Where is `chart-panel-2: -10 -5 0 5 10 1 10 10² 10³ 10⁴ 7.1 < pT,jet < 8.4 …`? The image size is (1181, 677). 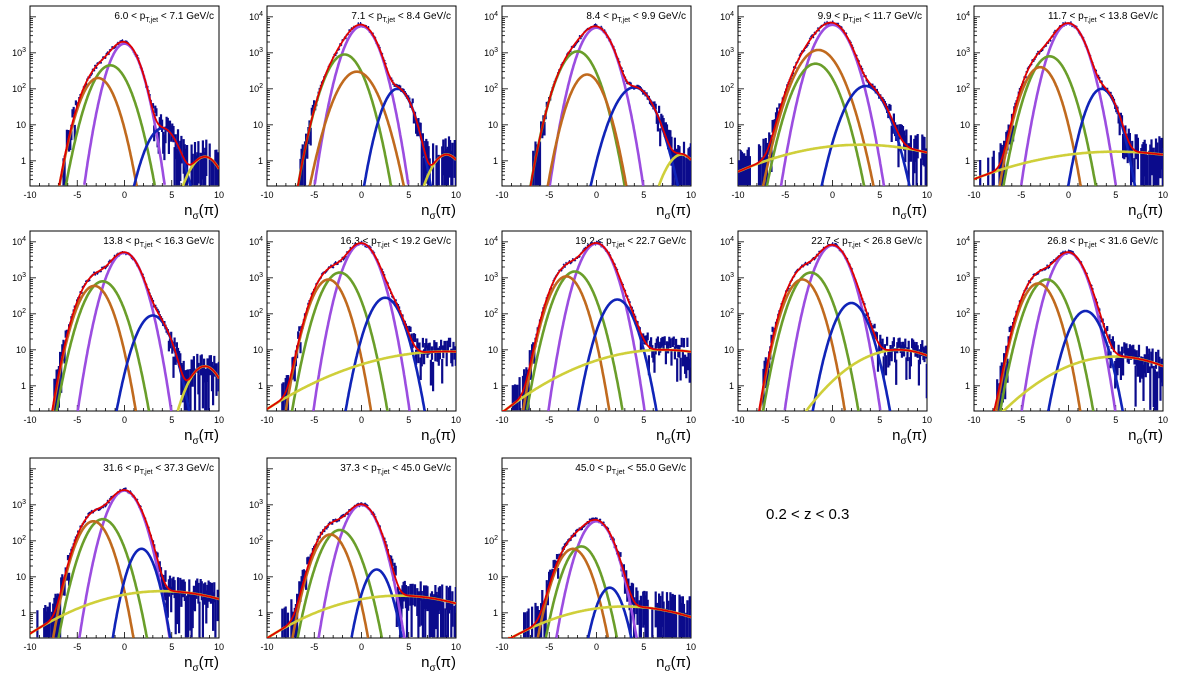
chart-panel-2: -10 -5 0 5 10 1 10 10² 10³ 10⁴ 7.1 < pT,jet < 8.4 … is located at coordinates (355, 113).